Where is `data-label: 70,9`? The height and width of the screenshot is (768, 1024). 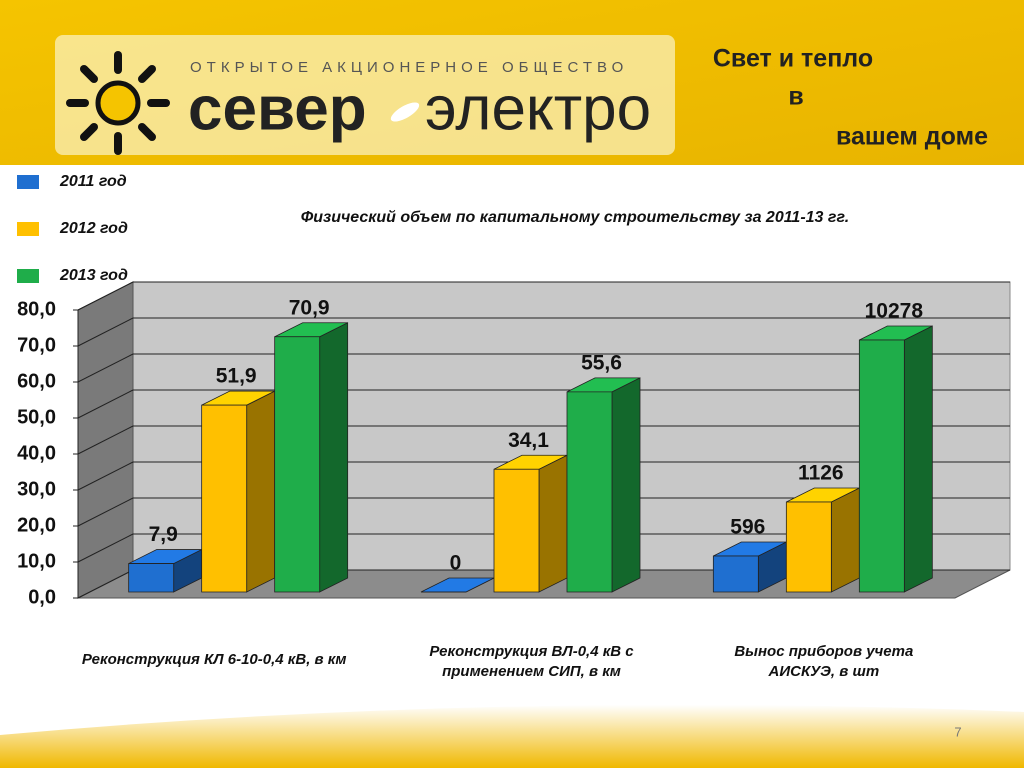
data-label: 70,9 is located at coordinates (309, 307).